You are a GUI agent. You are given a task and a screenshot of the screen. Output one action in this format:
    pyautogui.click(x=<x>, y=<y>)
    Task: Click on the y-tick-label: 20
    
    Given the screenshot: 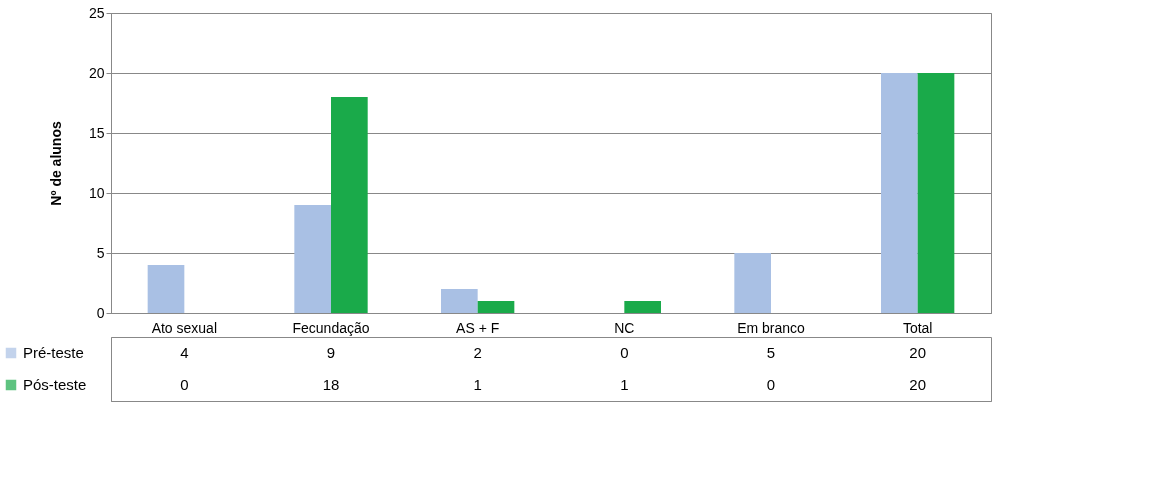 What is the action you would take?
    pyautogui.click(x=96, y=72)
    